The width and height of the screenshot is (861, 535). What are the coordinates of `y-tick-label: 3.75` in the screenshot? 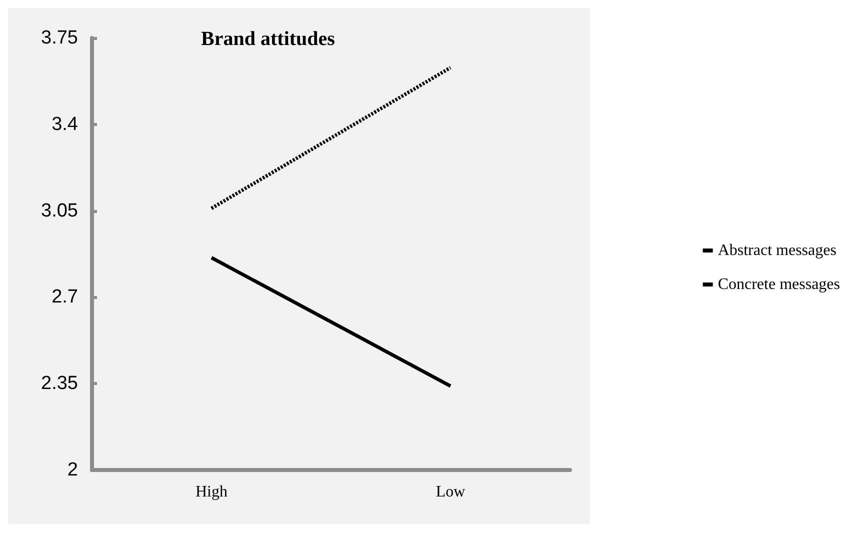 It's located at (59, 38).